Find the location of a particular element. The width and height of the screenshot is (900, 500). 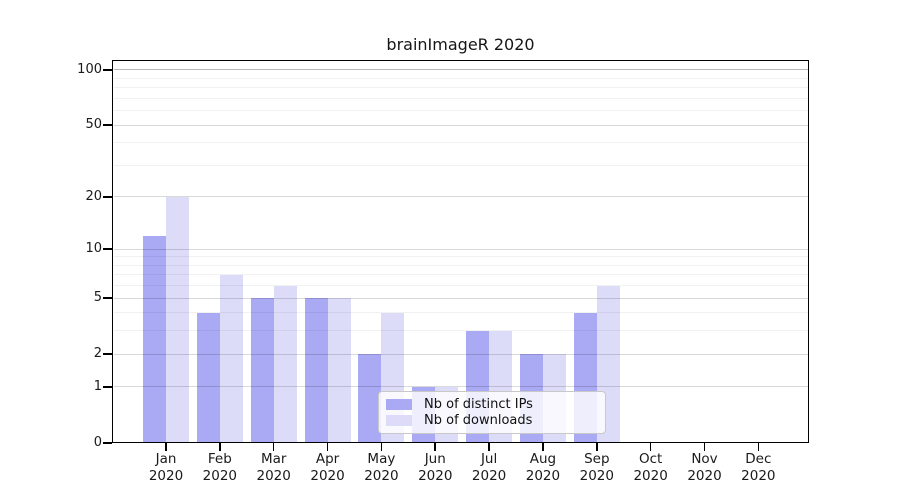

x-tick-label-sep: Sep 2020 is located at coordinates (597, 468).